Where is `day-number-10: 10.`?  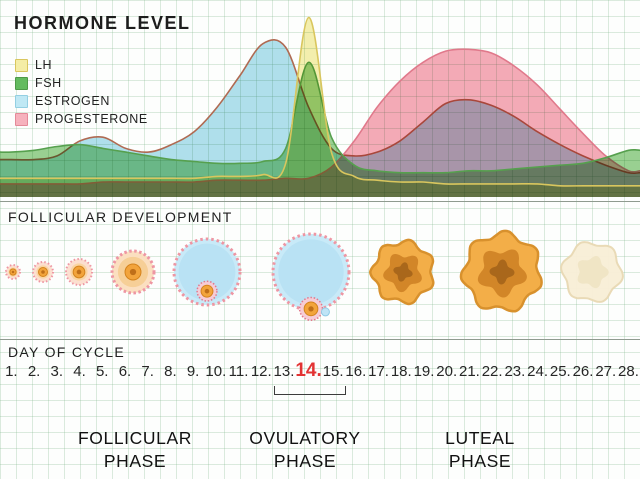
day-number-10: 10. is located at coordinates (216, 371).